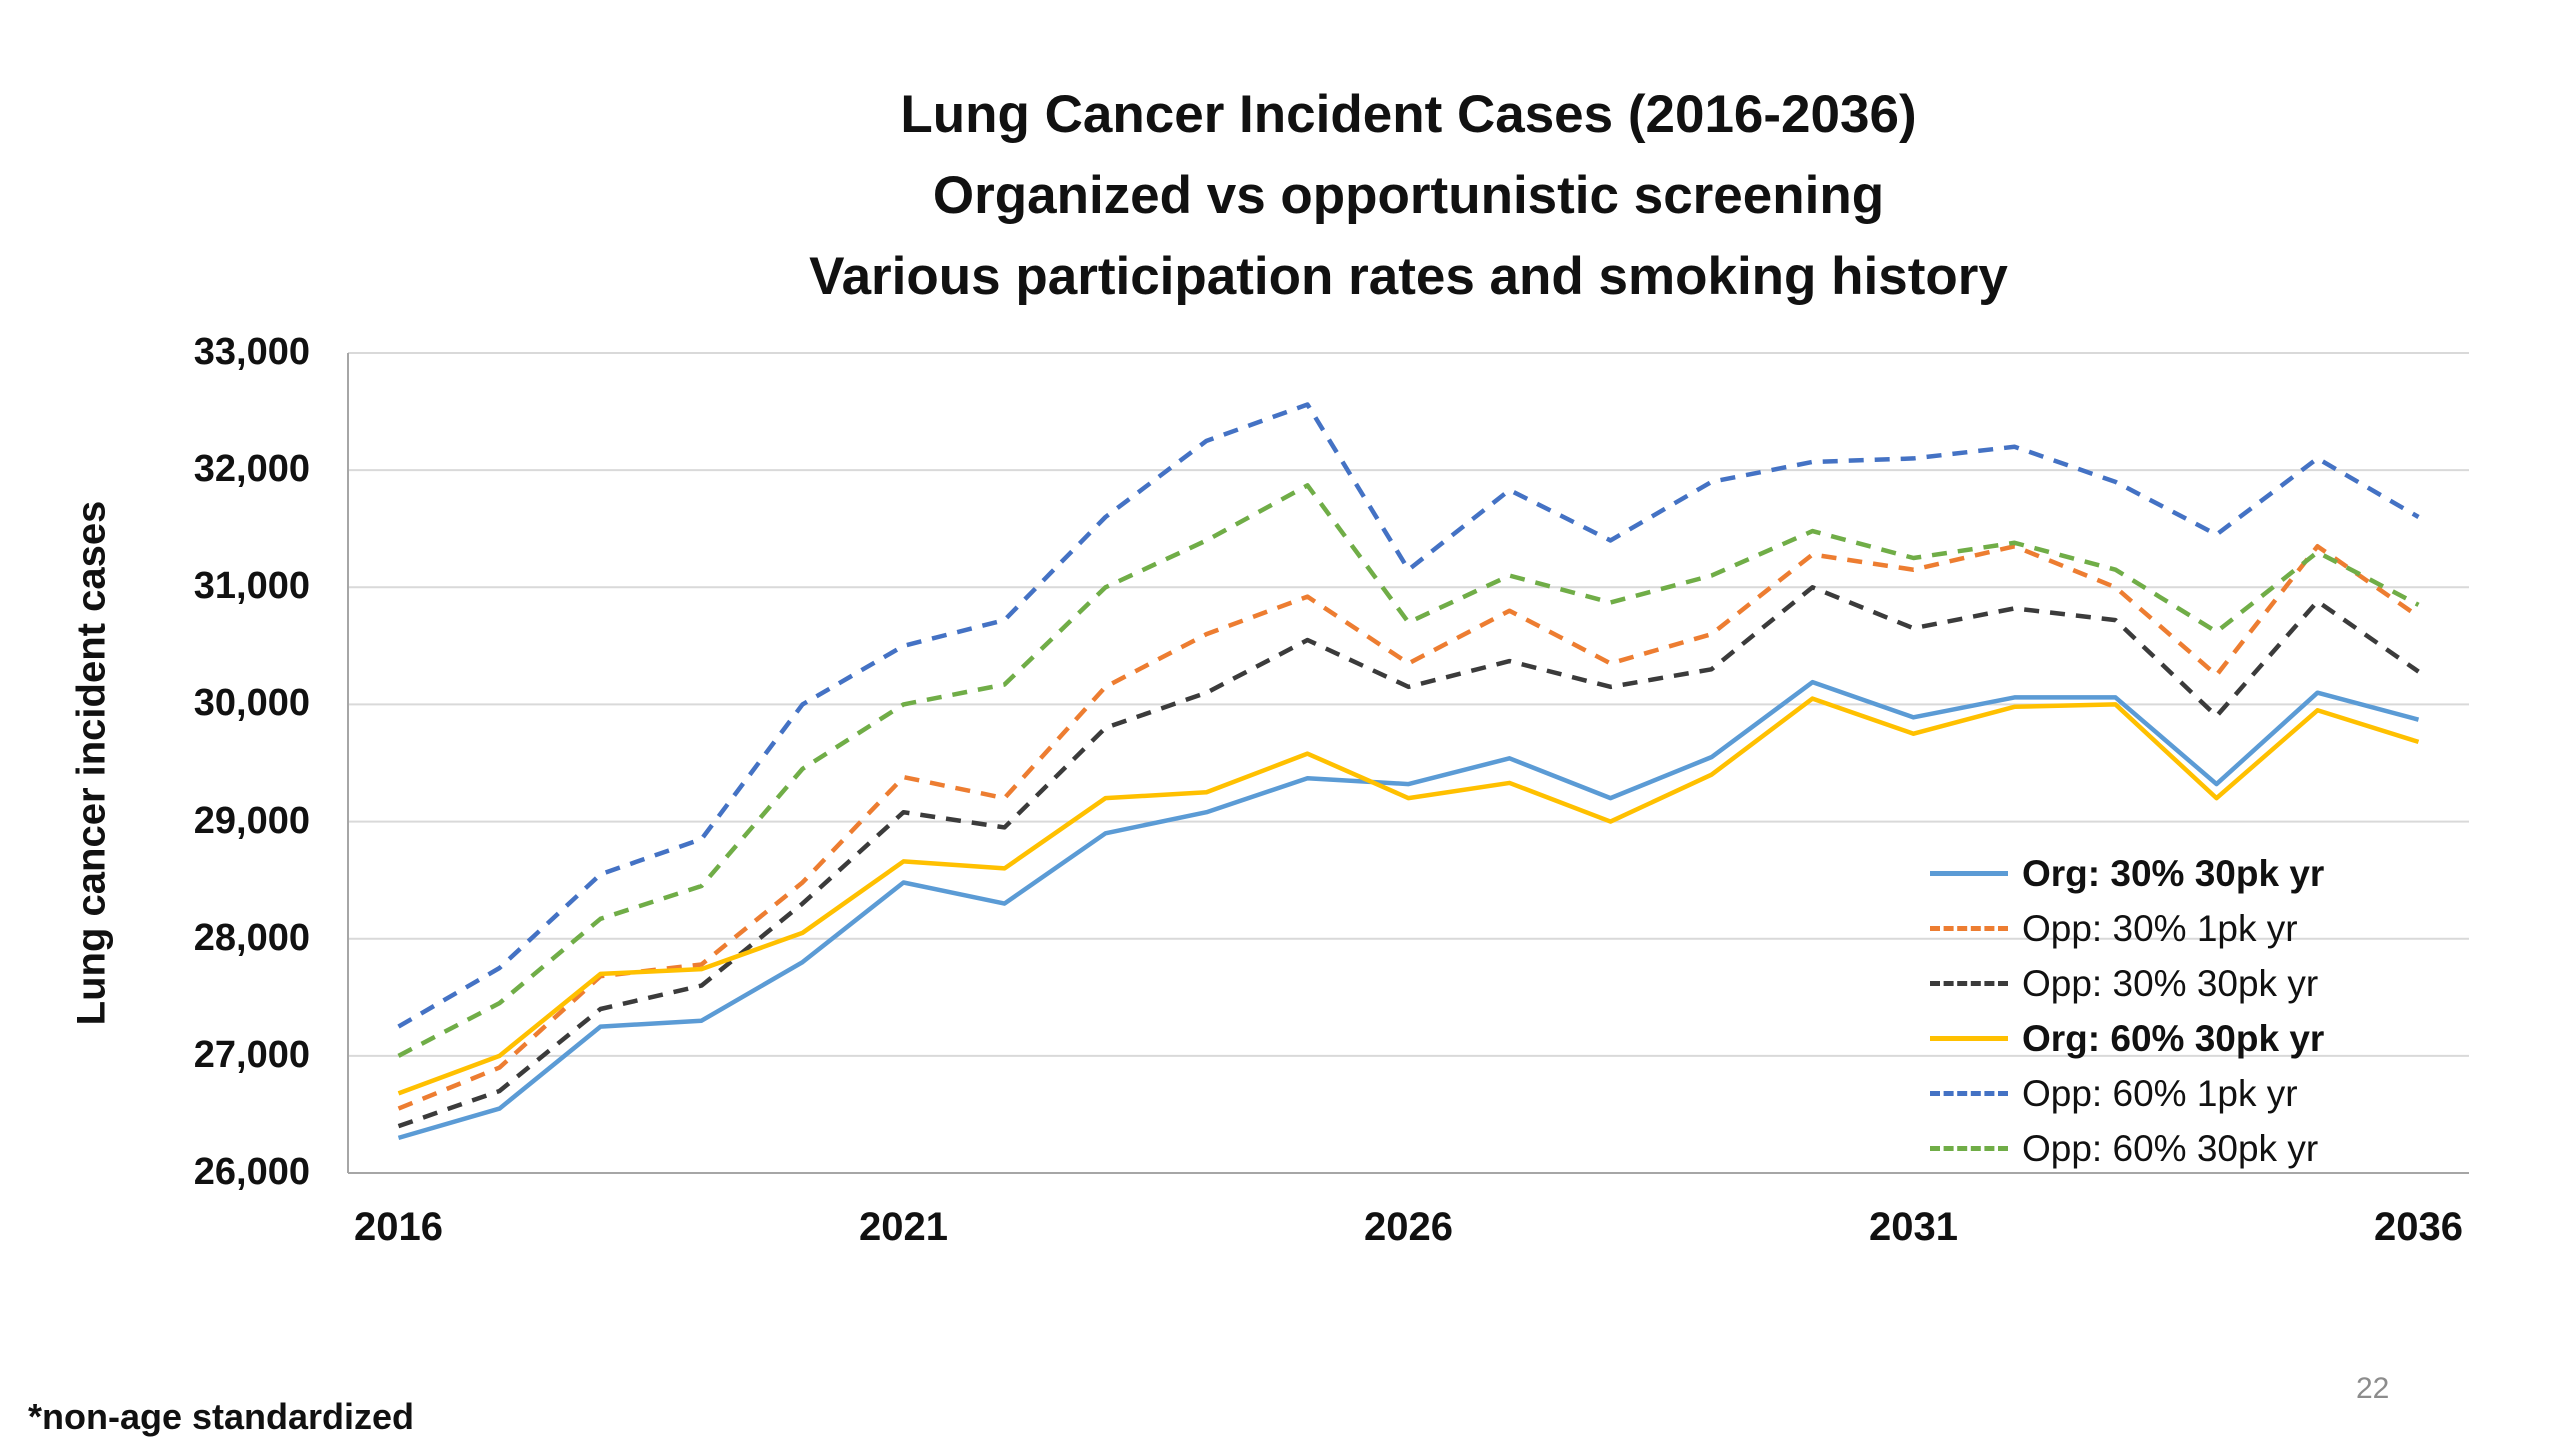 The width and height of the screenshot is (2560, 1440). I want to click on y-tick-label: 26,000, so click(251, 1172).